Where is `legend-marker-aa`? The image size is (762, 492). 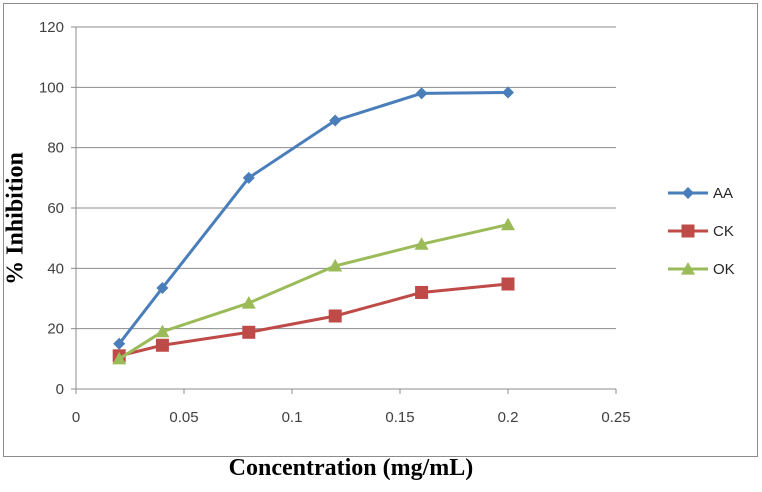
legend-marker-aa is located at coordinates (688, 193).